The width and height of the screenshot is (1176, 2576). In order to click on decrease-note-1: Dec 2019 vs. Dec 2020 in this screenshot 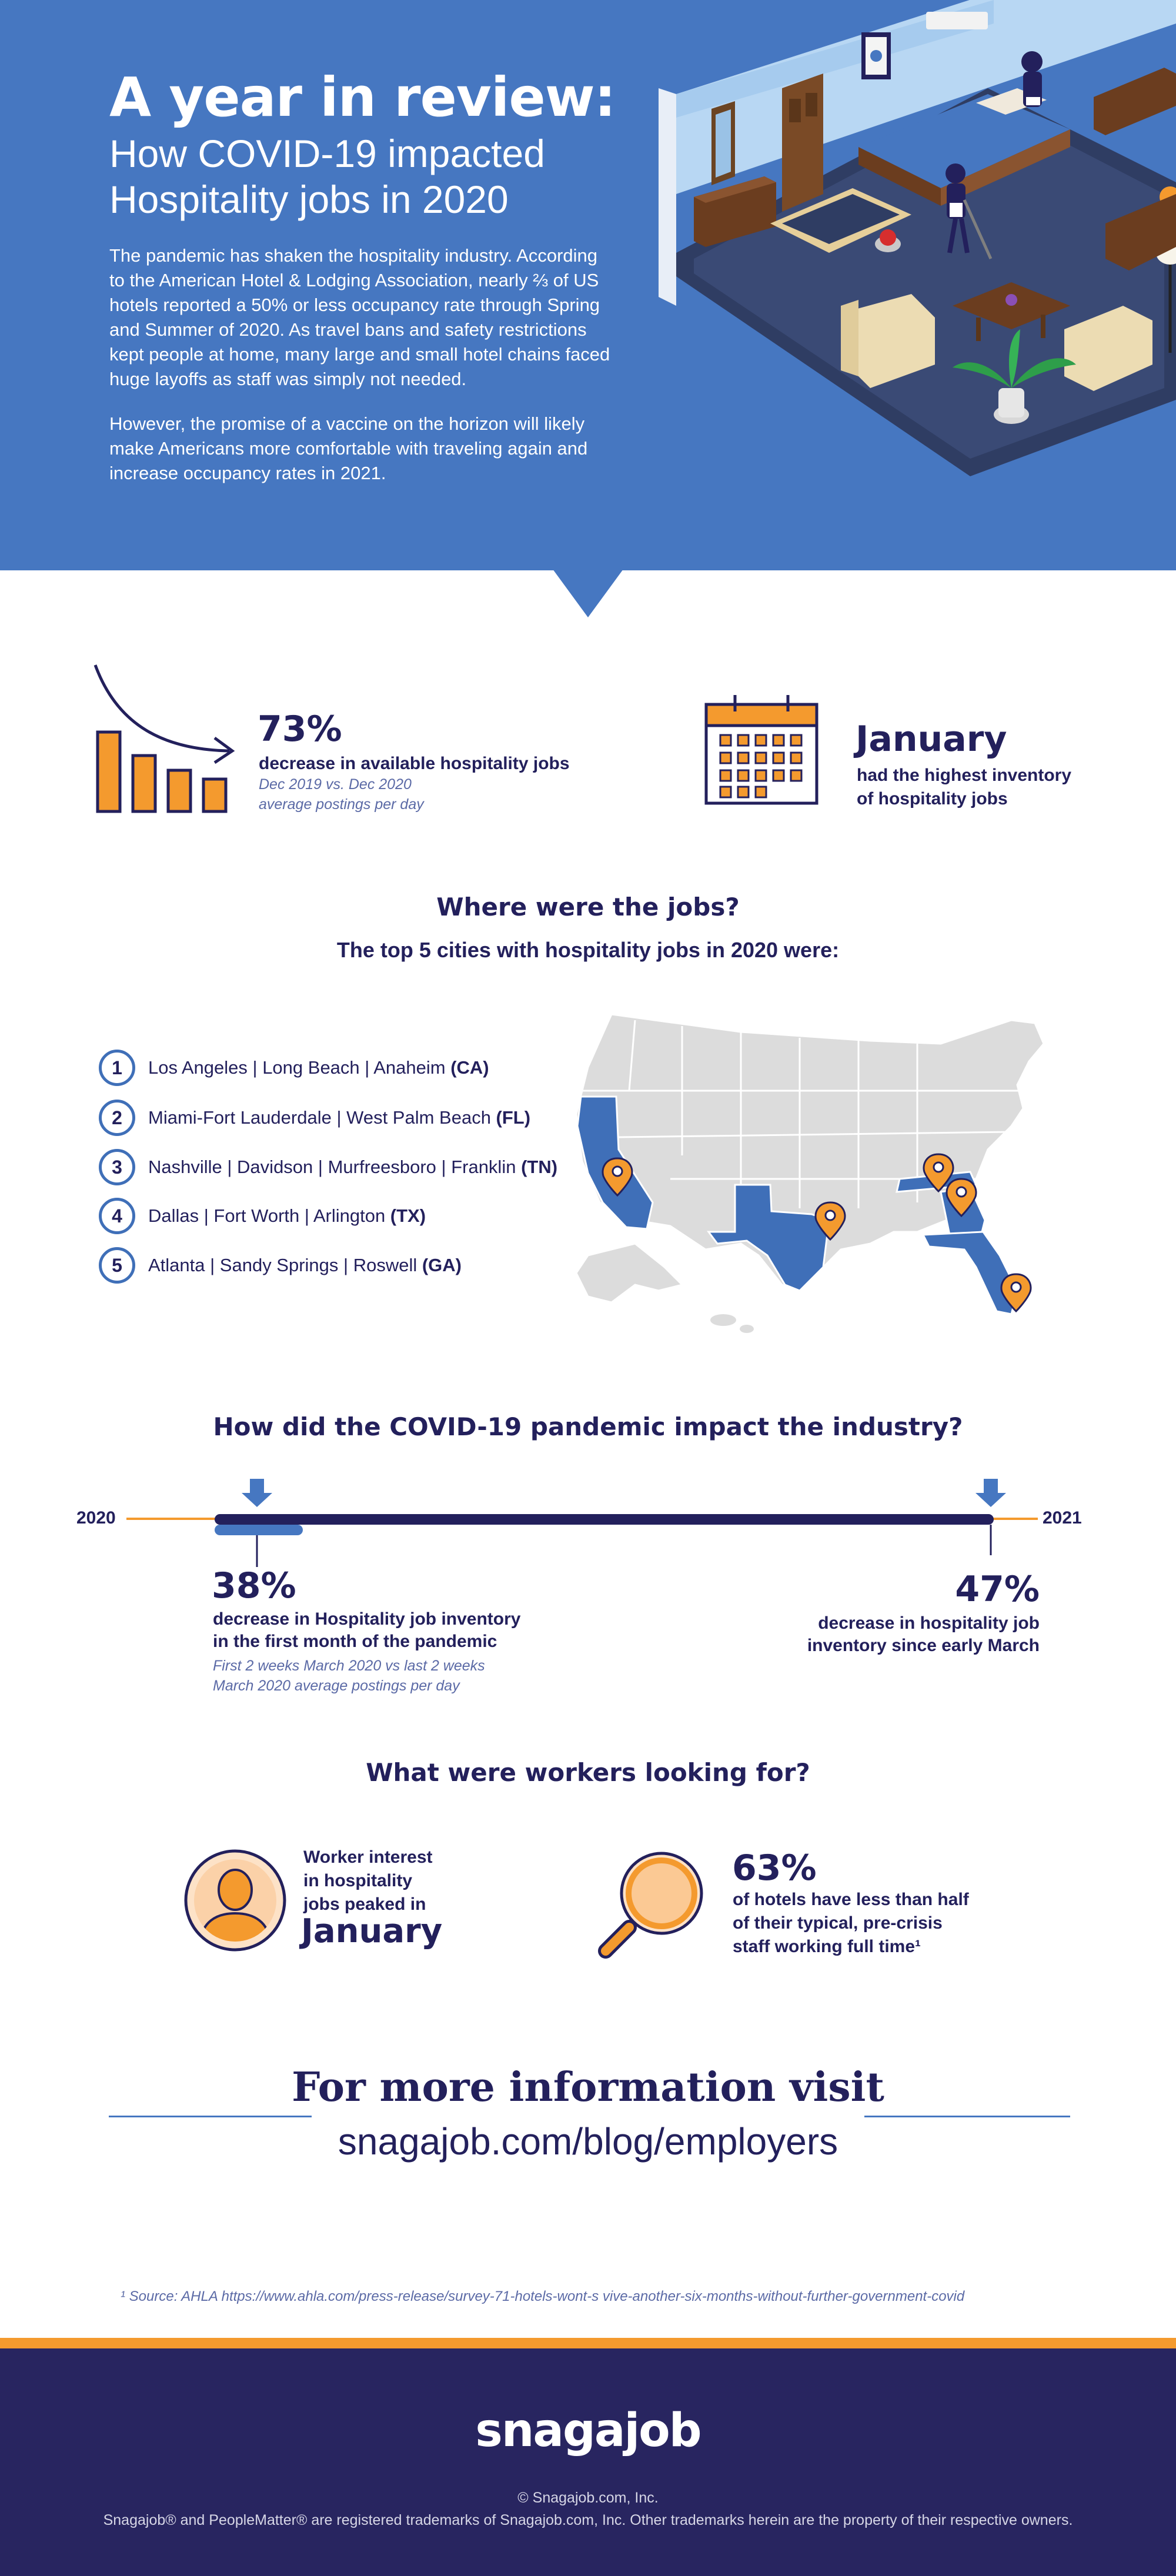, I will do `click(335, 784)`.